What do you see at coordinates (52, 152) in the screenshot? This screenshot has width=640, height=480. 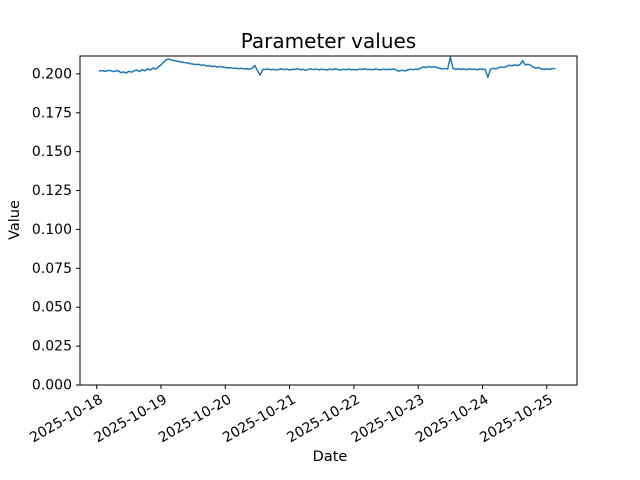 I see `y-tick-label: 0.150` at bounding box center [52, 152].